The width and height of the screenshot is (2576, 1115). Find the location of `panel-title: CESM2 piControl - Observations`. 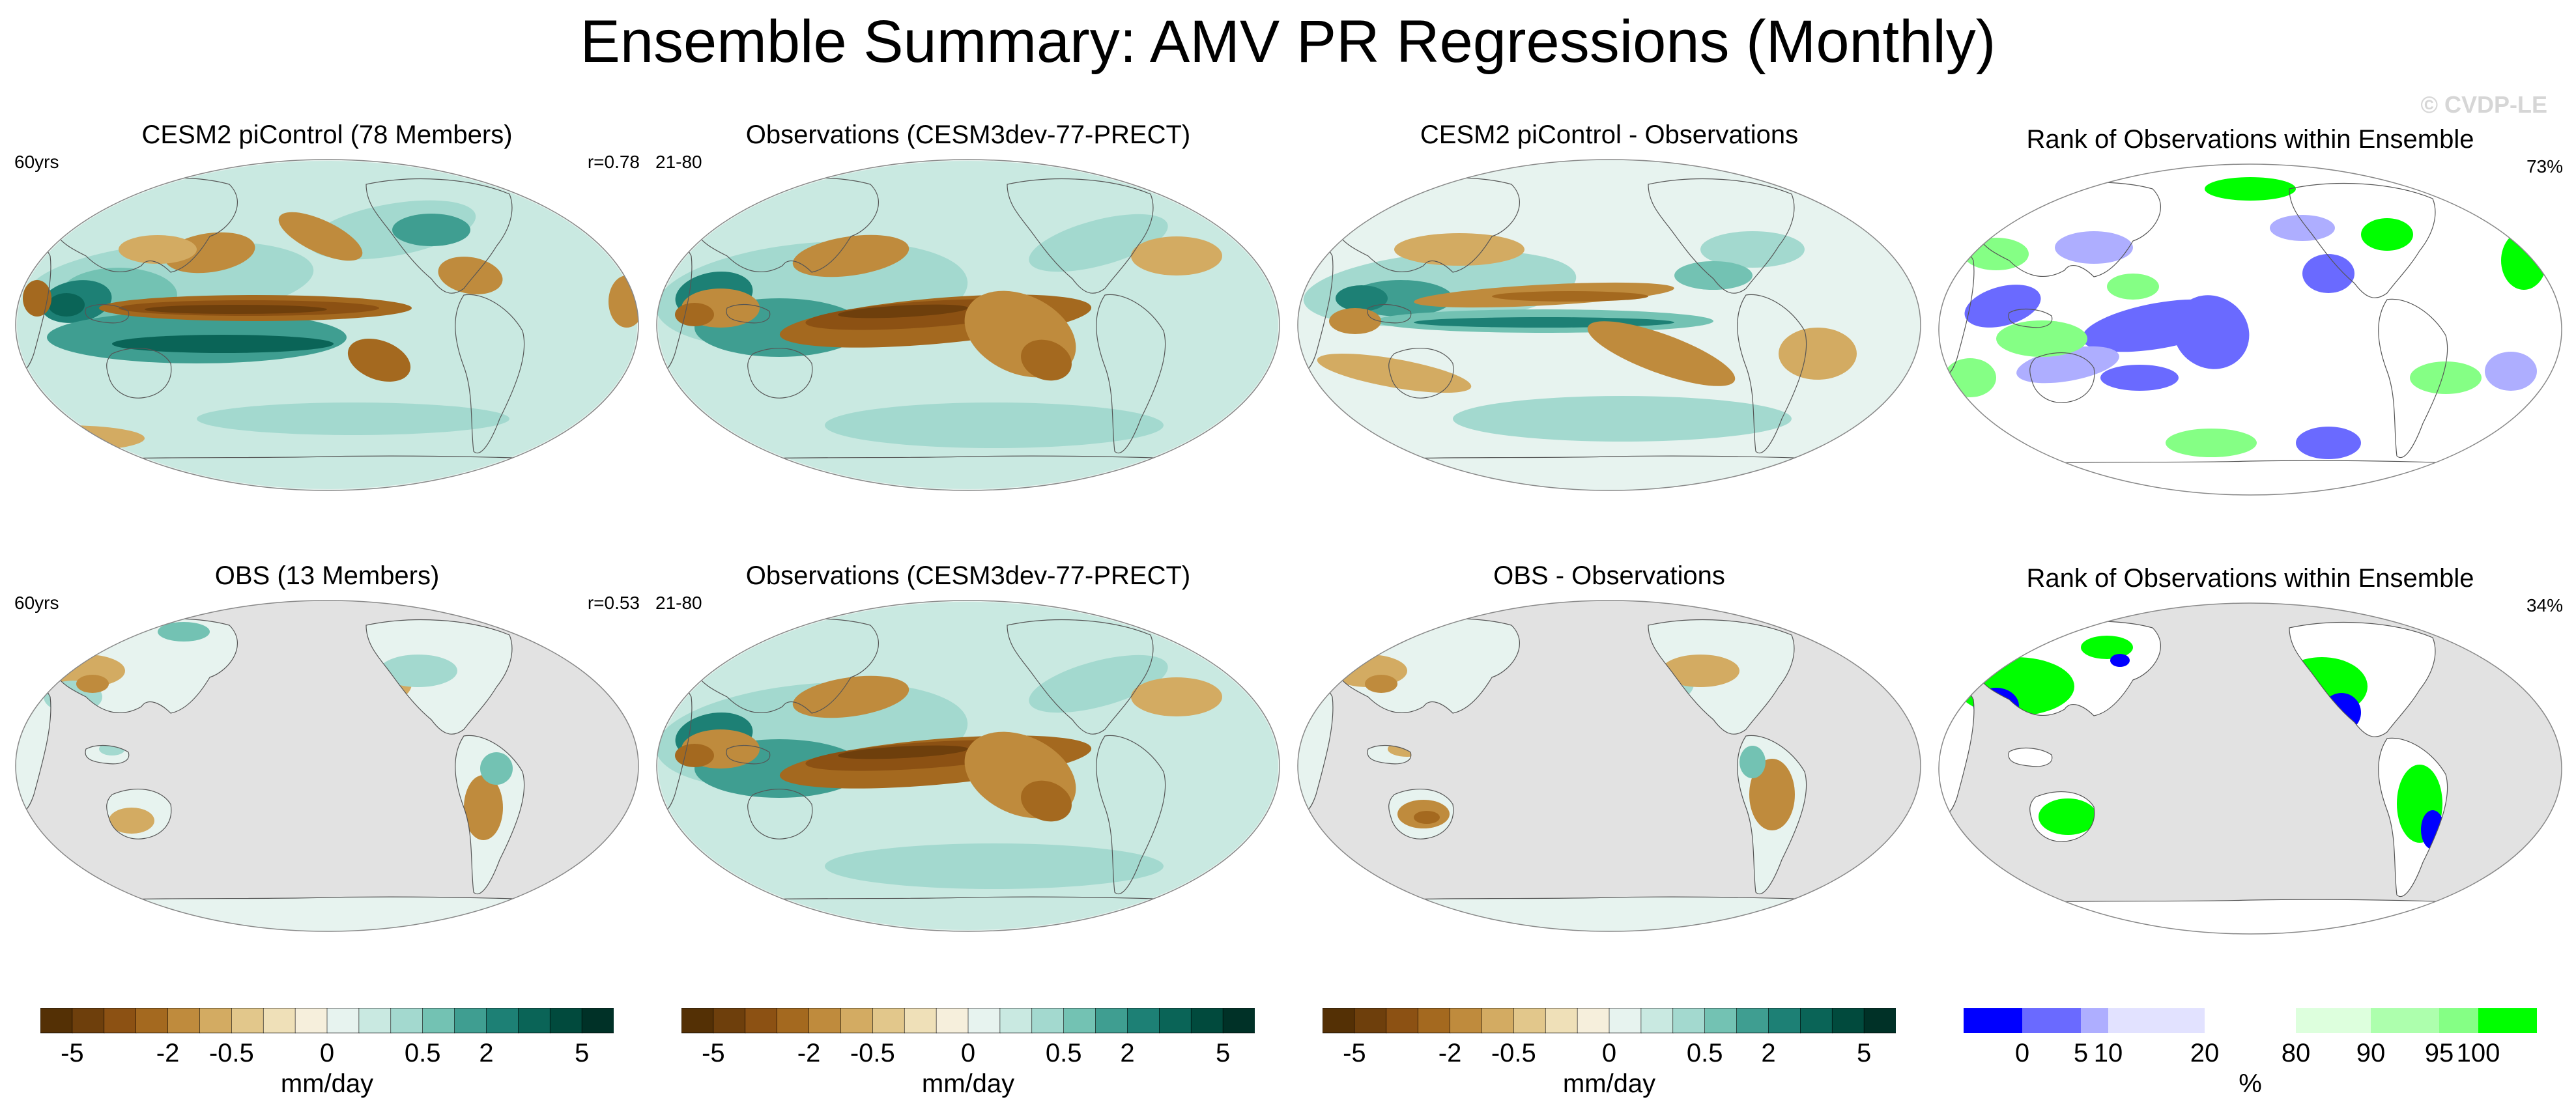

panel-title: CESM2 piControl - Observations is located at coordinates (1609, 134).